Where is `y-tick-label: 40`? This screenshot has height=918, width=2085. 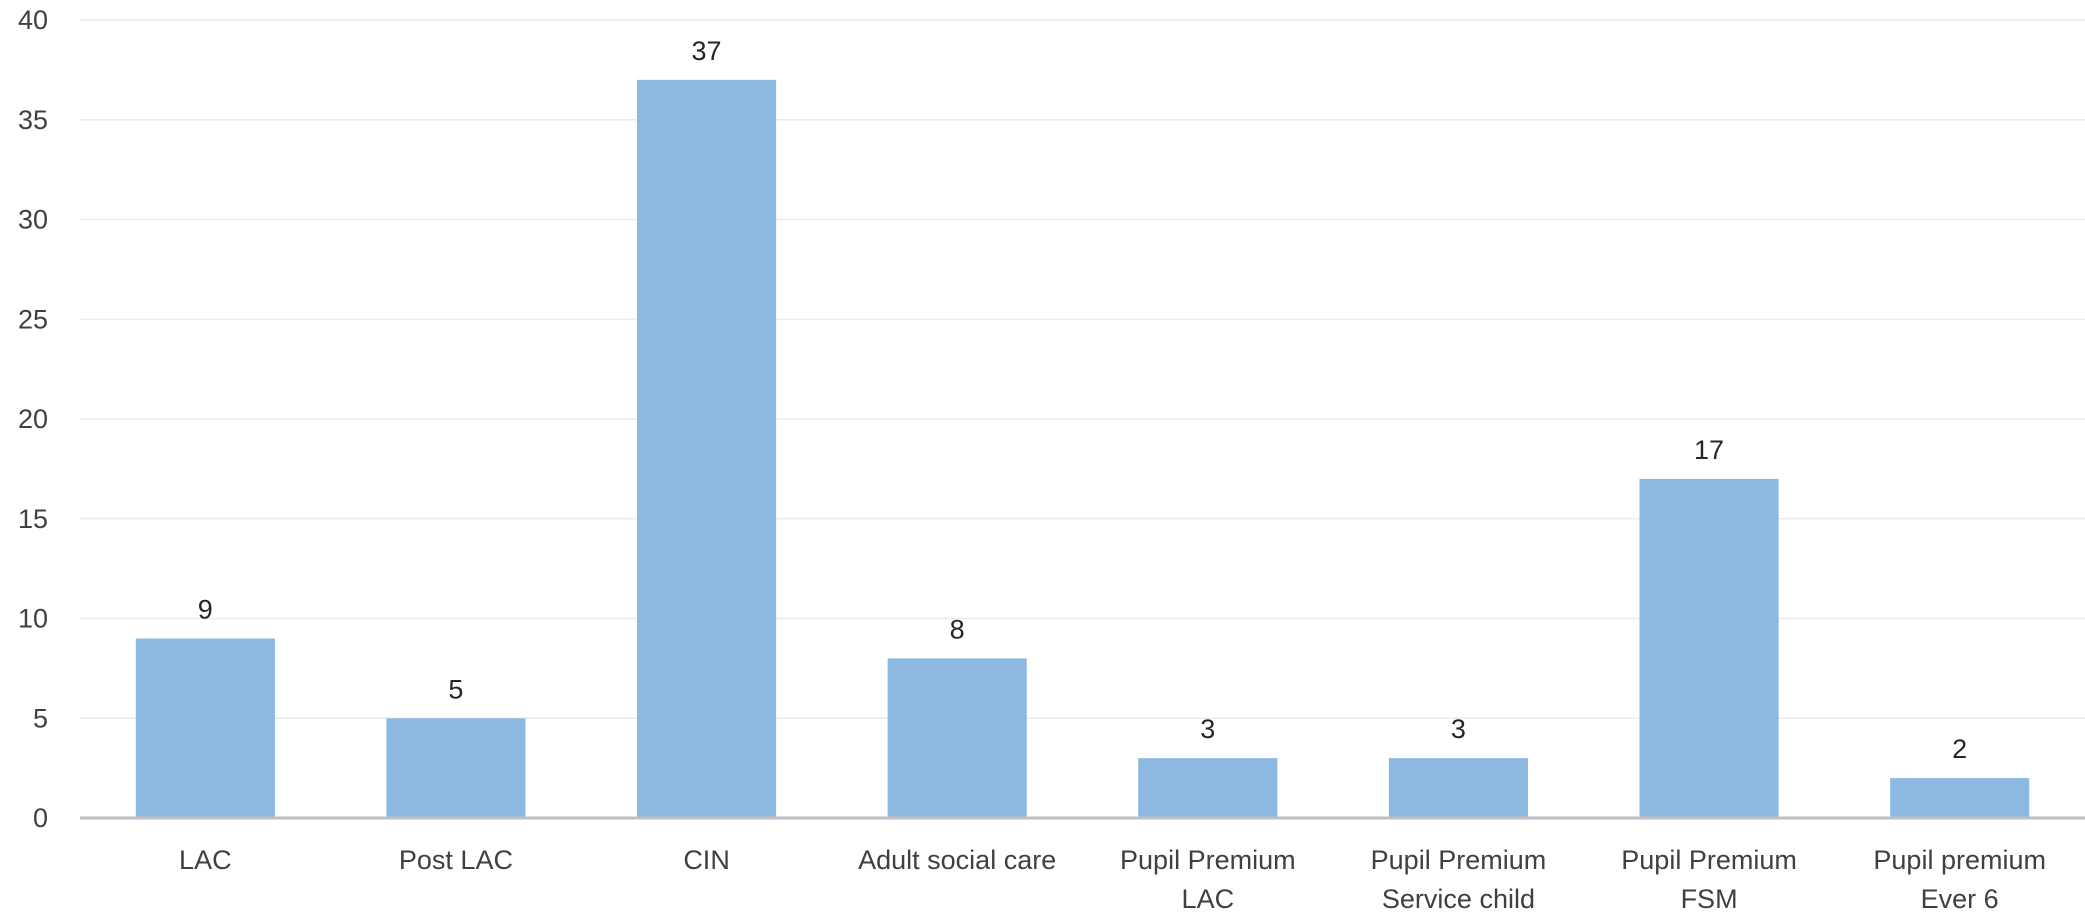 y-tick-label: 40 is located at coordinates (33, 20).